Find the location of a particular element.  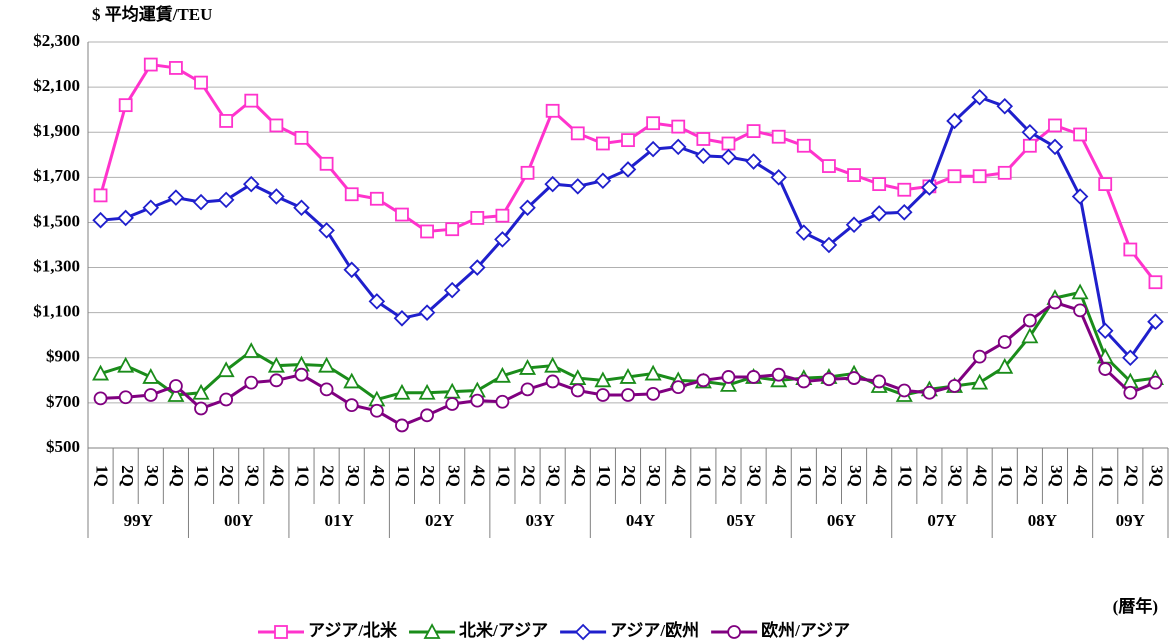

x-tick-label: 1Q is located at coordinates (403, 476).